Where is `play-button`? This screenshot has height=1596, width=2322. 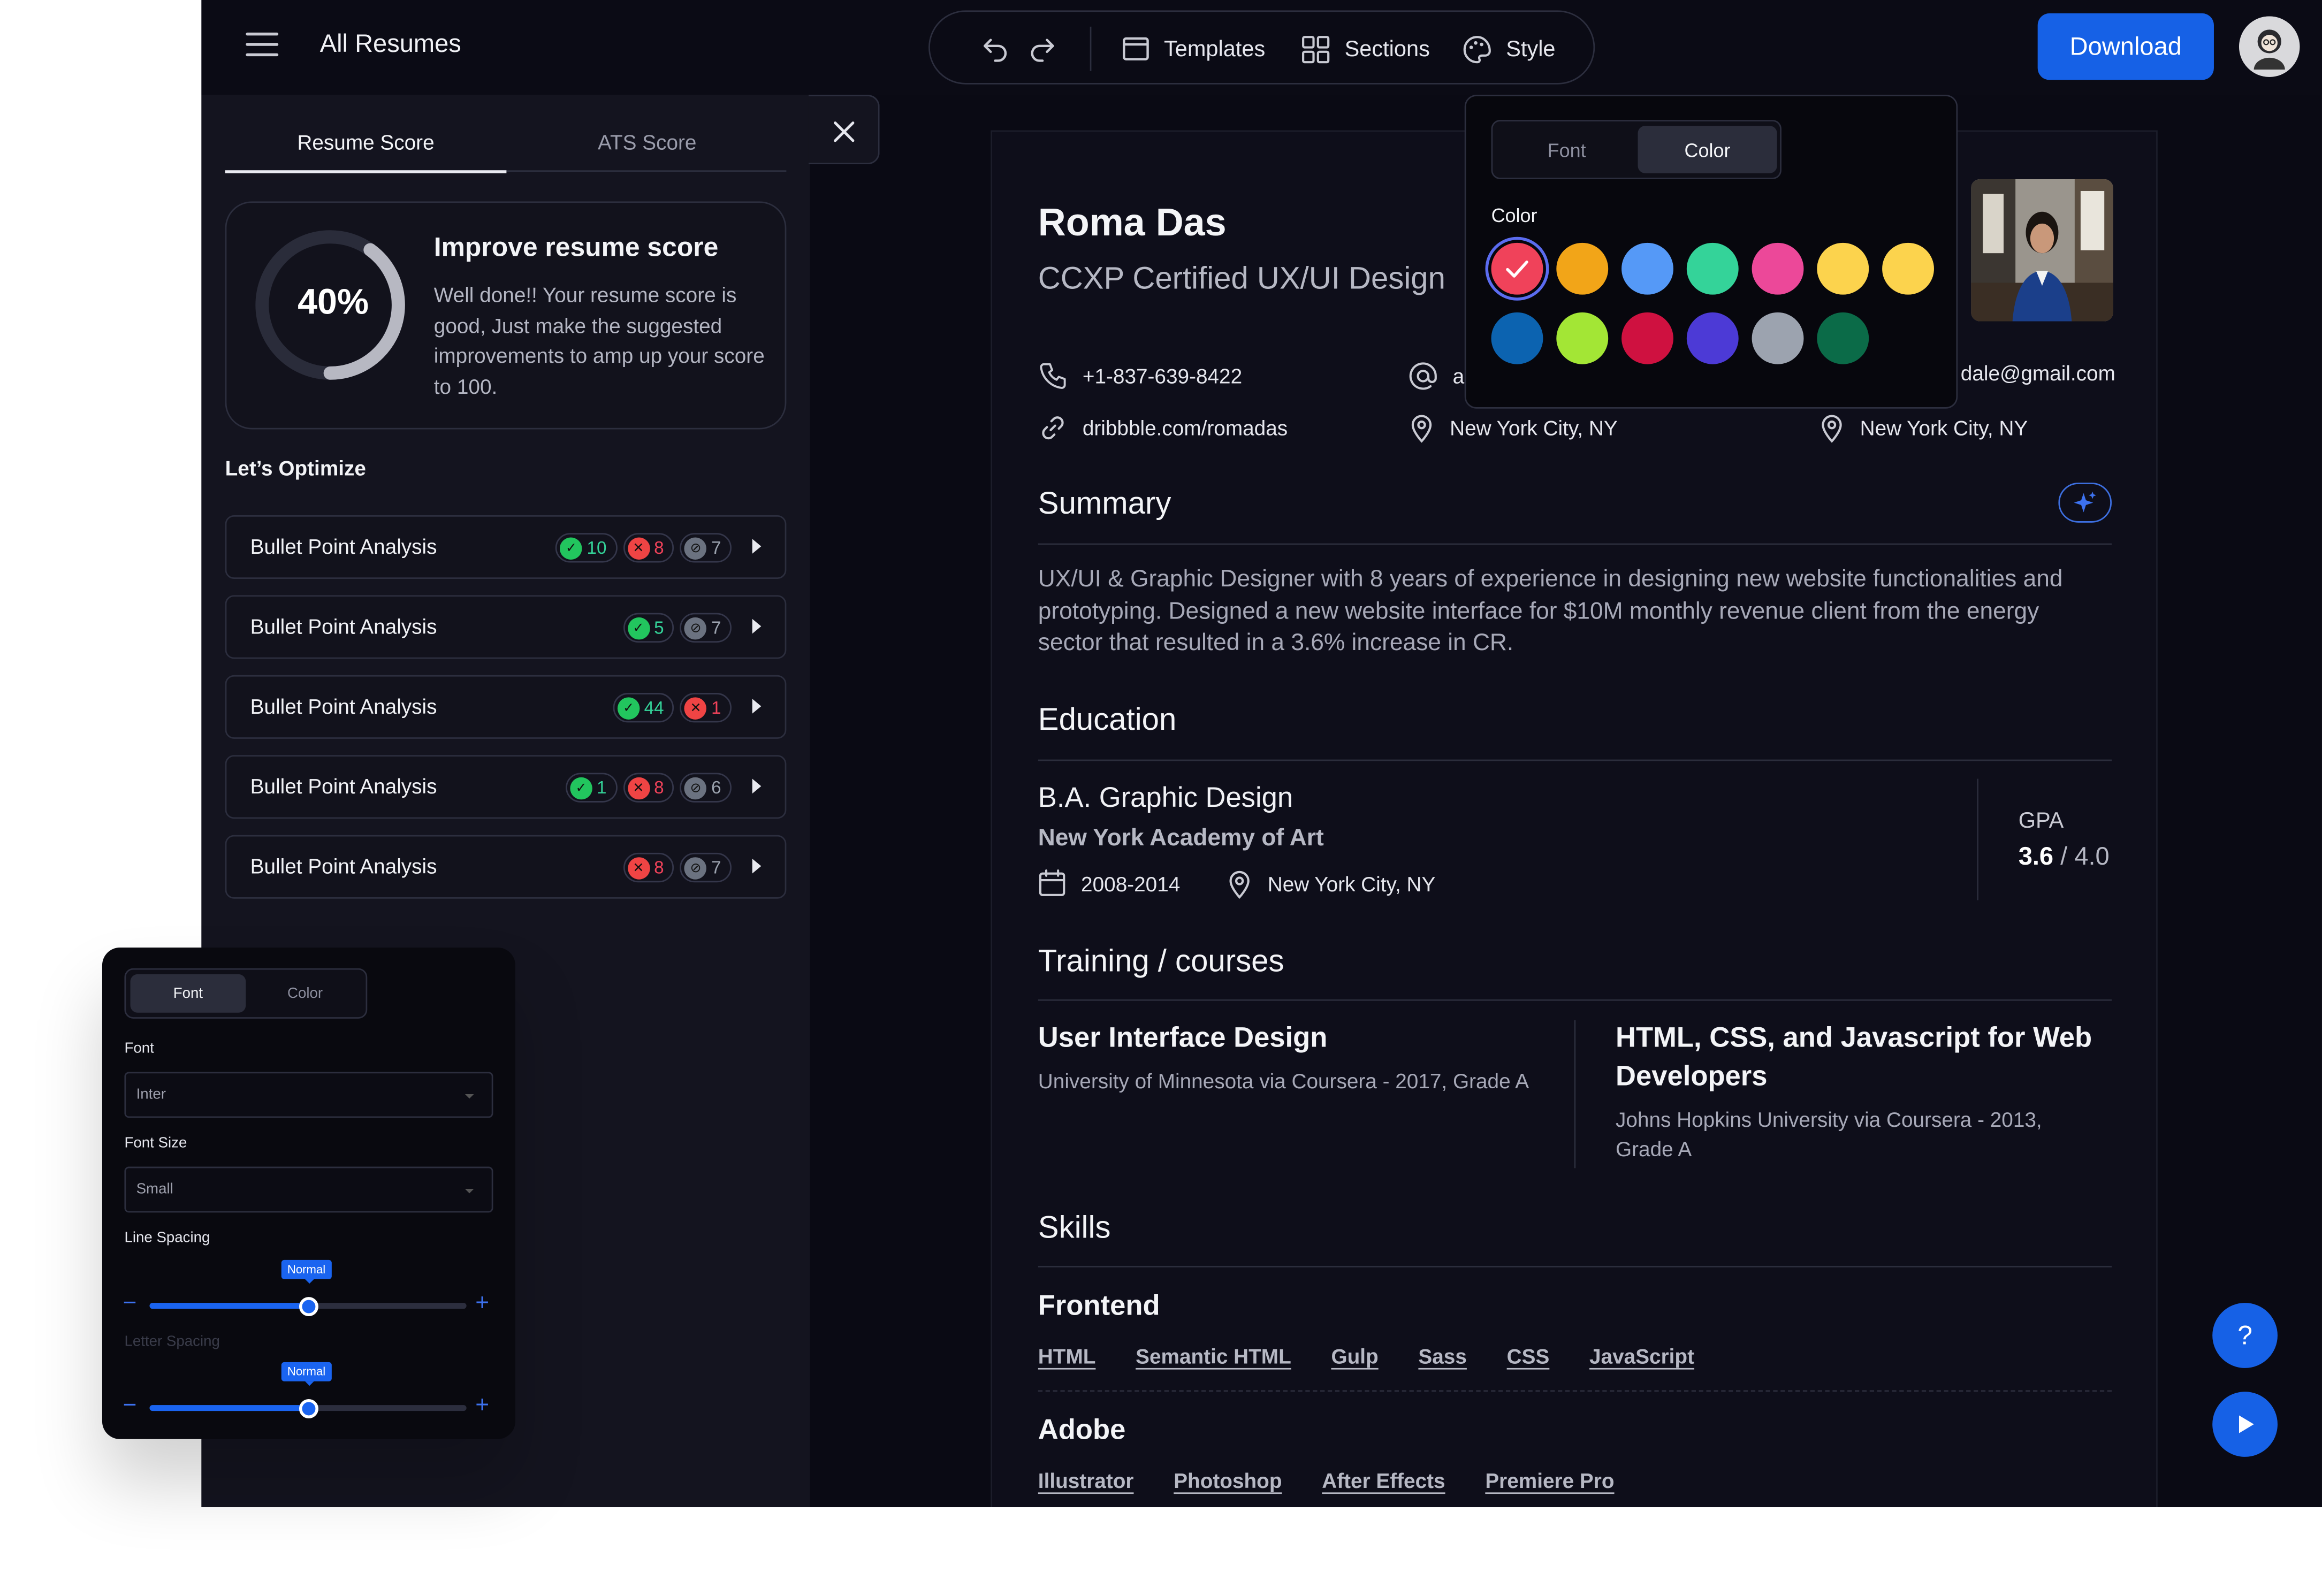 play-button is located at coordinates (2245, 1424).